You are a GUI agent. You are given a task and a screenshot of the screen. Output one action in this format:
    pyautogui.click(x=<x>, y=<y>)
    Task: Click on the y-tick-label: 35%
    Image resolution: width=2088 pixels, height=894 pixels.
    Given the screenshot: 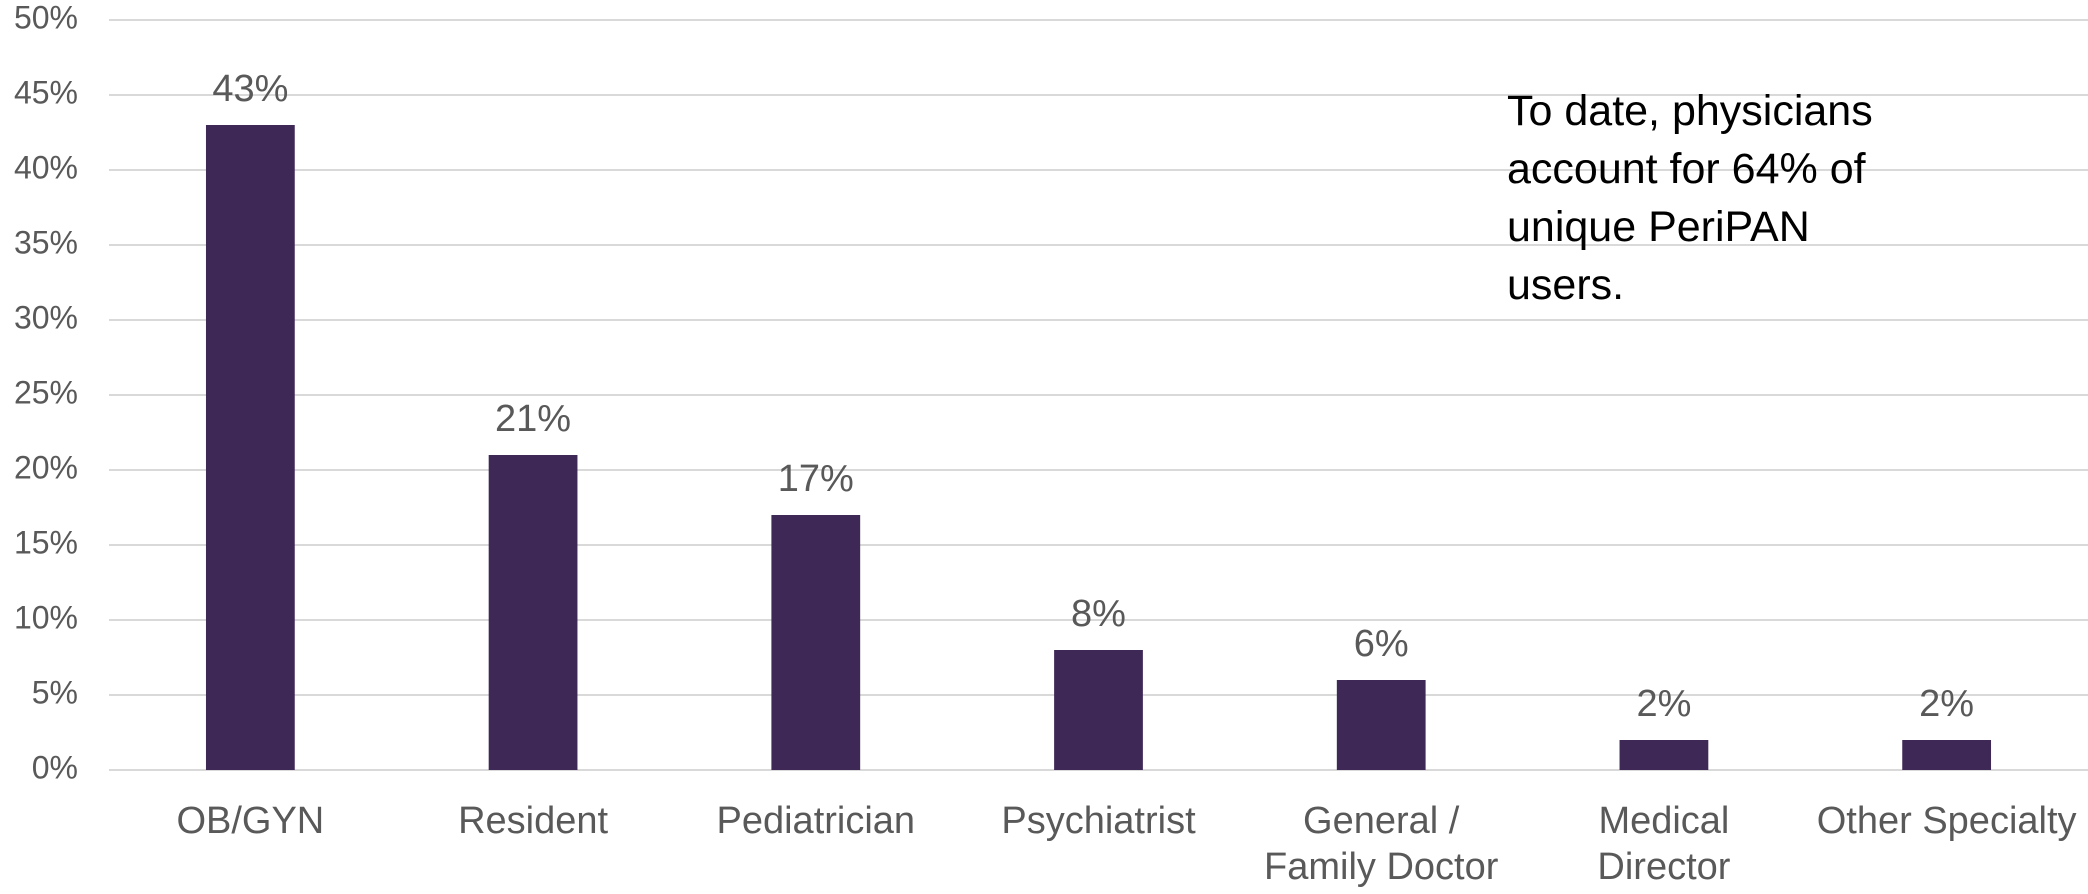 What is the action you would take?
    pyautogui.click(x=46, y=242)
    